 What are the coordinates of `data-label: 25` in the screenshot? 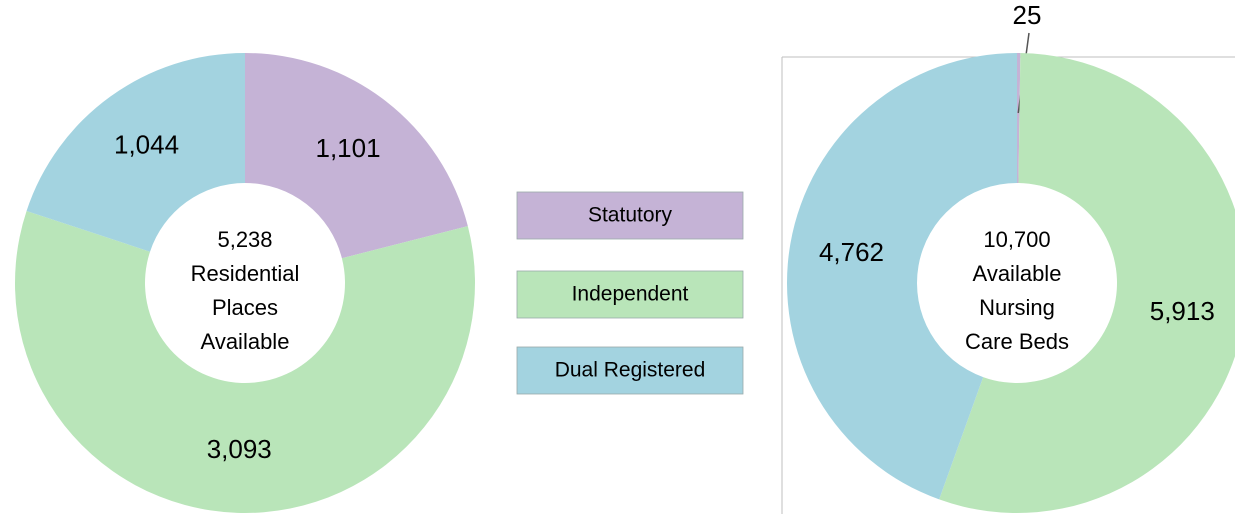 It's located at (1027, 15).